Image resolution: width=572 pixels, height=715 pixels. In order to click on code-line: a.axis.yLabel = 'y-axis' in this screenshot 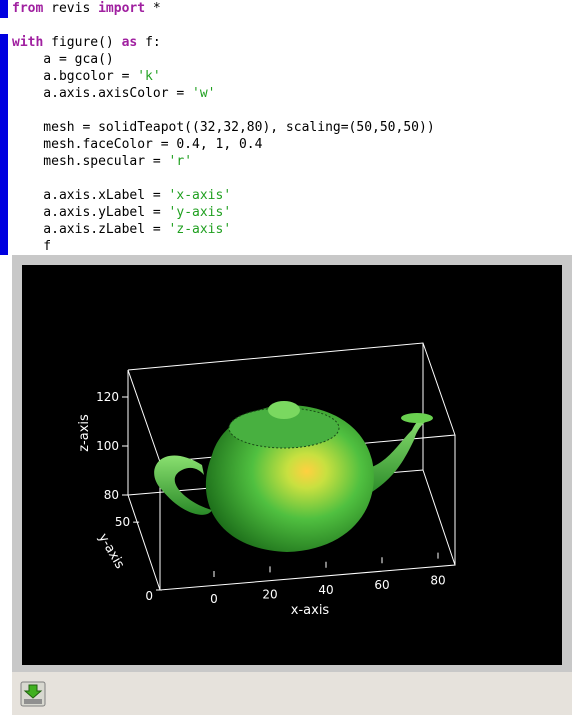, I will do `click(223, 212)`.